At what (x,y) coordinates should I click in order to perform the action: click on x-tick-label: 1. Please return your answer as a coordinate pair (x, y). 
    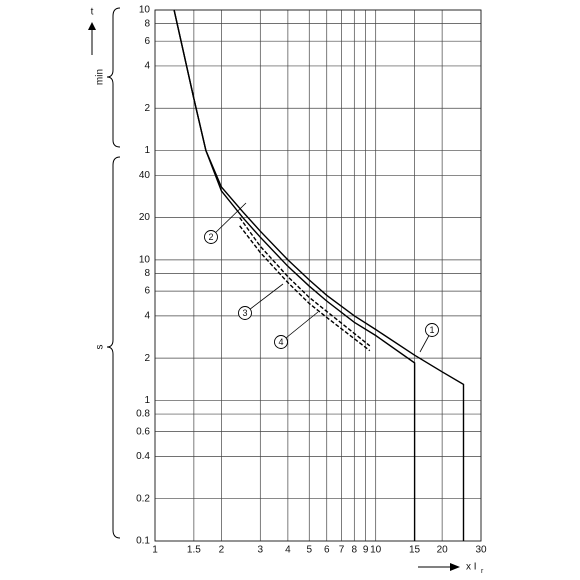
    Looking at the image, I should click on (155, 550).